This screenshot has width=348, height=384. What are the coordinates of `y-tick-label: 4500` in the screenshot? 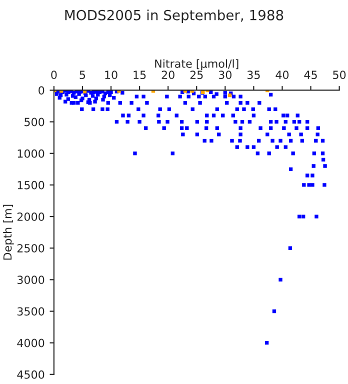 It's located at (30, 374).